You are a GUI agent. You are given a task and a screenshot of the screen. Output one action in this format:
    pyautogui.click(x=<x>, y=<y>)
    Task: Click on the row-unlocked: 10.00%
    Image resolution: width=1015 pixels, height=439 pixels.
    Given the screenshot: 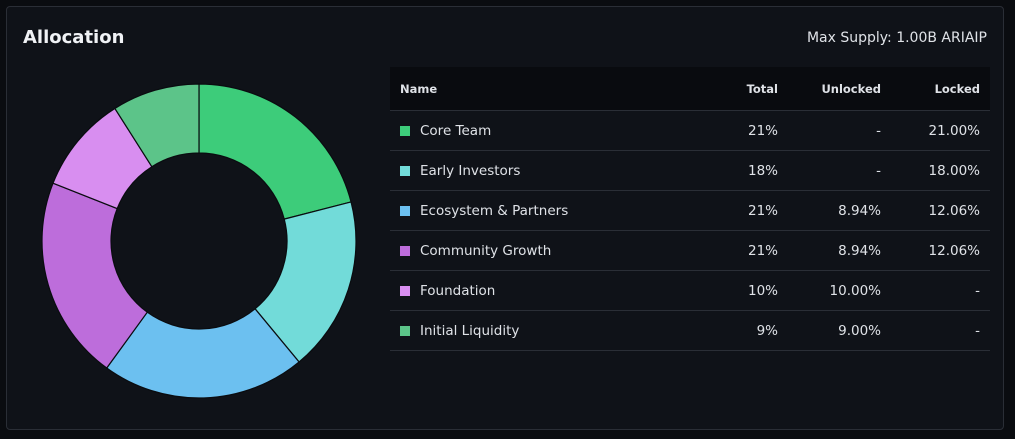 What is the action you would take?
    pyautogui.click(x=855, y=290)
    